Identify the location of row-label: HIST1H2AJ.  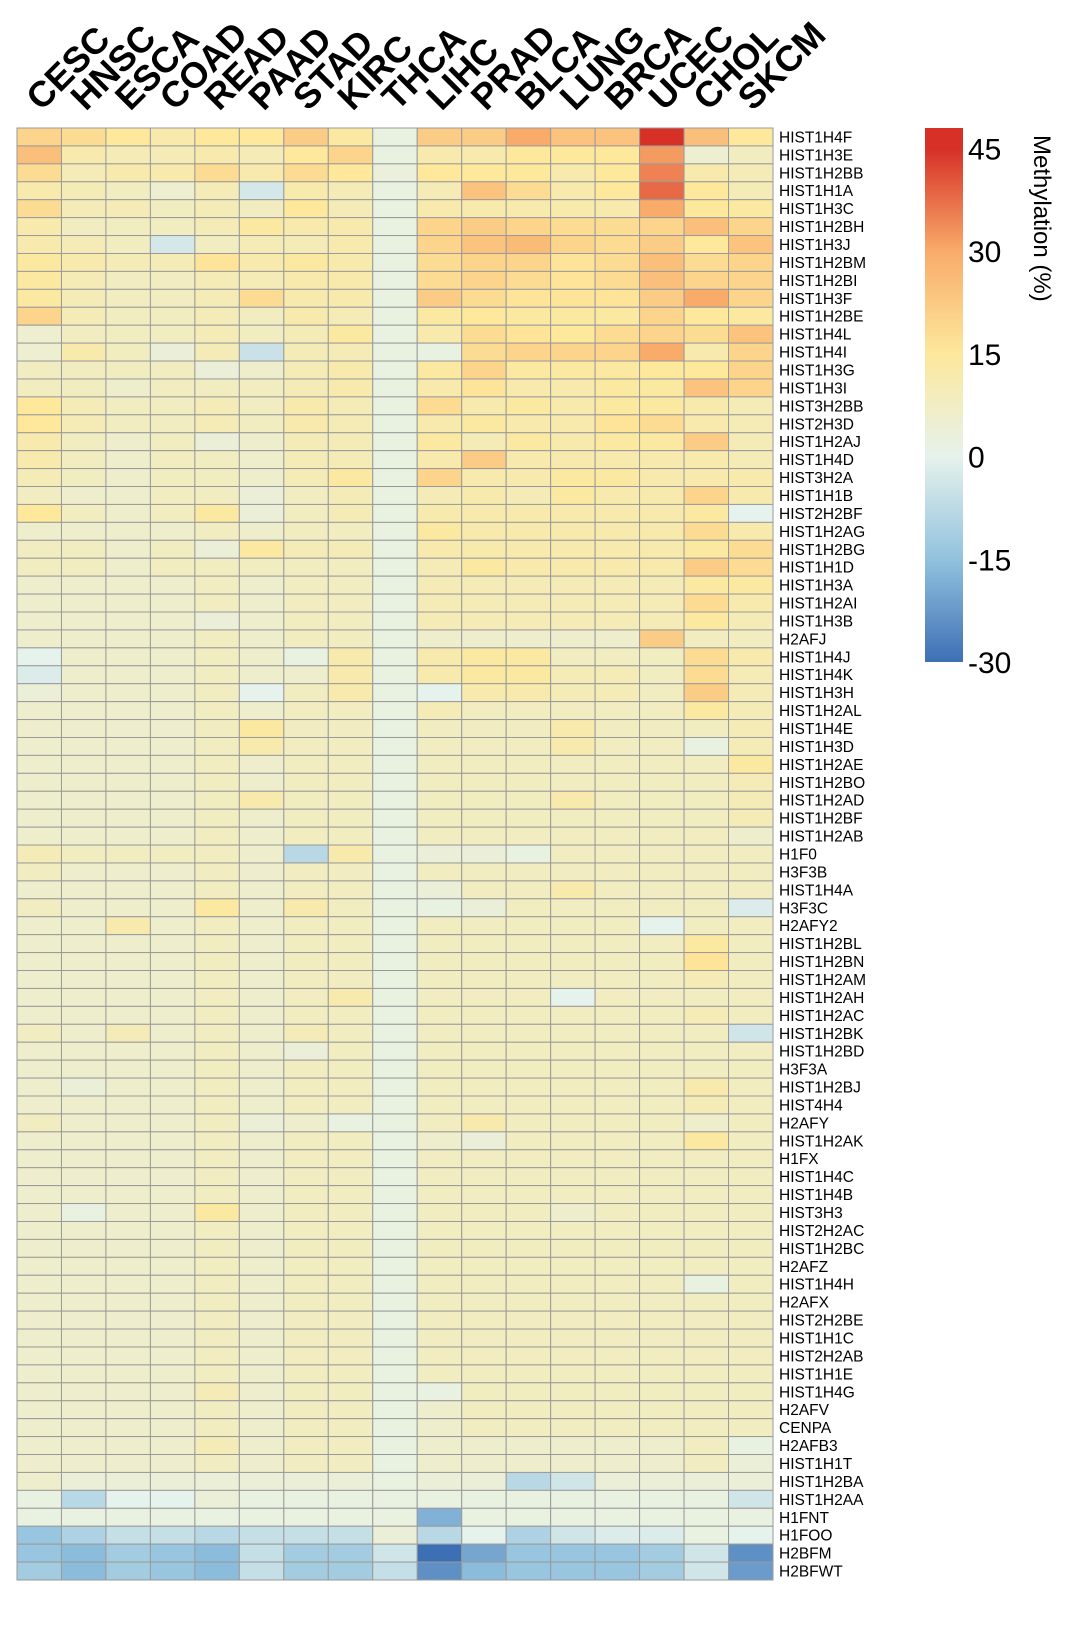
(820, 442).